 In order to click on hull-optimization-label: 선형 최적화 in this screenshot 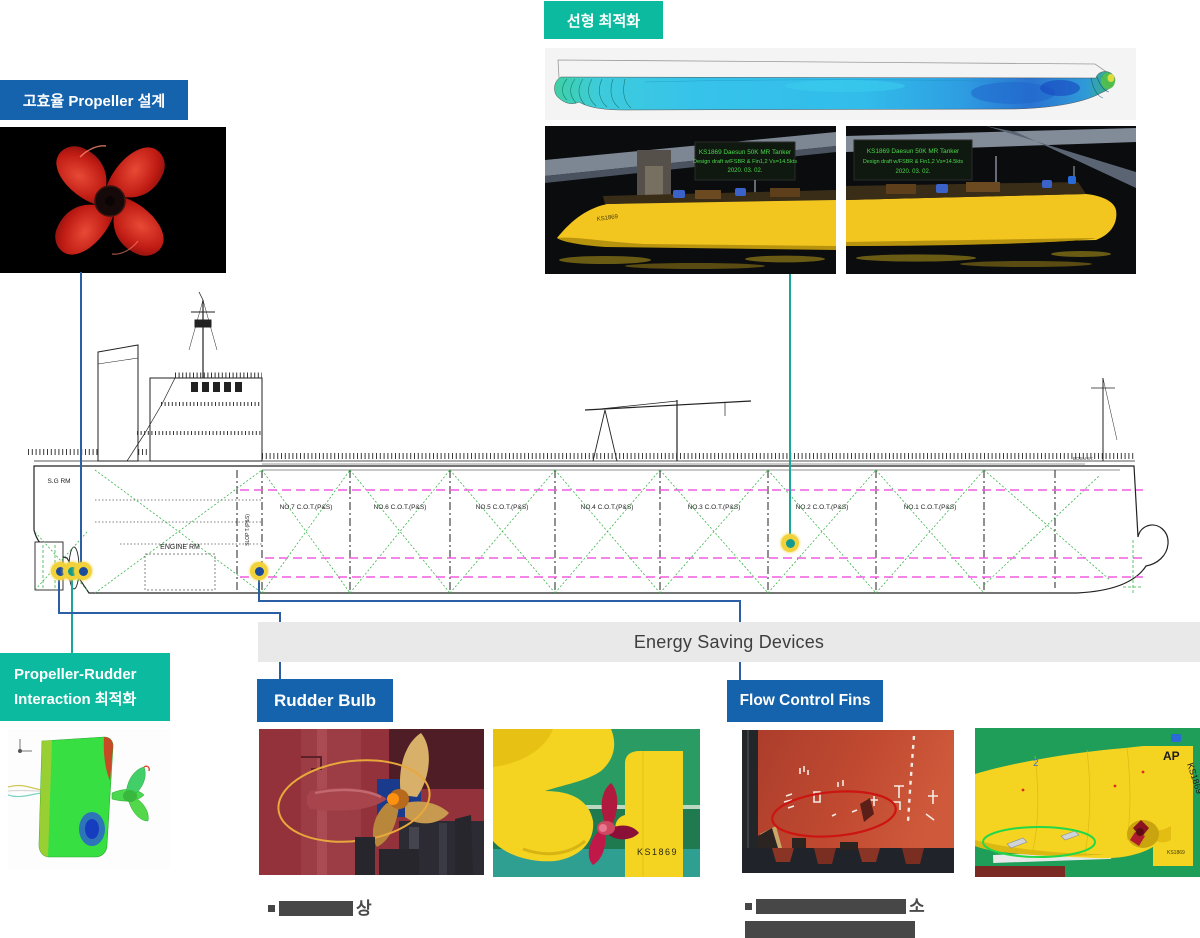, I will do `click(603, 21)`.